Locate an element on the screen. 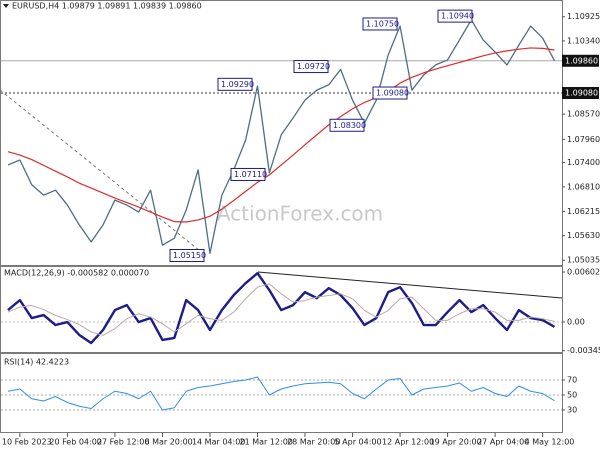  x-tick-label: 19 Apr 20:00 is located at coordinates (456, 442).